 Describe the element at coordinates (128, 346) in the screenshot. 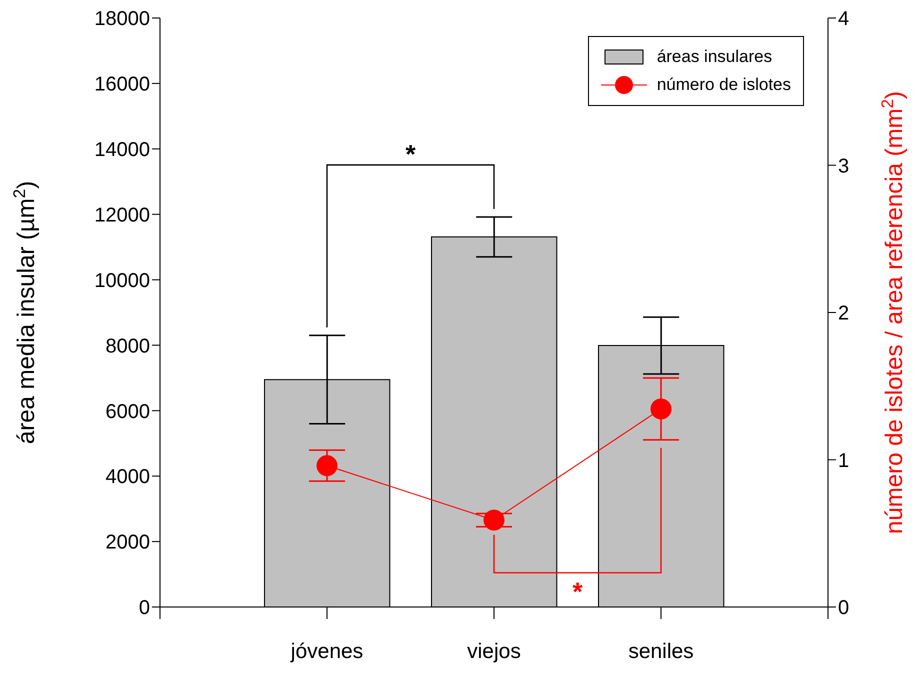

I see `y-tick-label: 8000` at that location.